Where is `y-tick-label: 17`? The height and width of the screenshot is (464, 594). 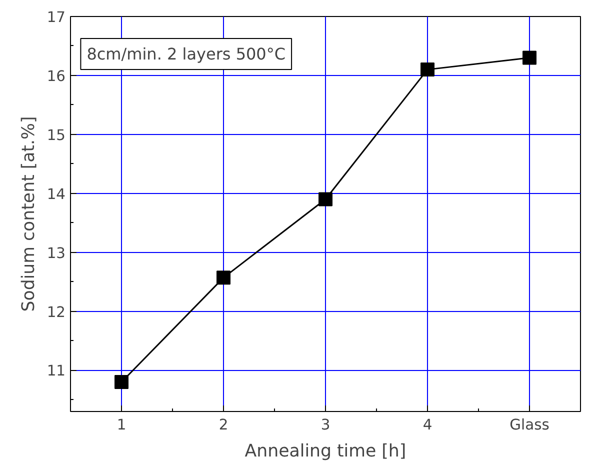
y-tick-label: 17 is located at coordinates (56, 17).